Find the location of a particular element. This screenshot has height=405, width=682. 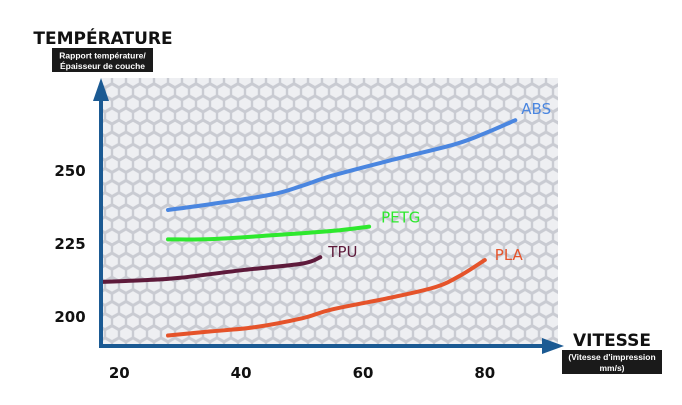

x-axis-arrow-icon is located at coordinates (553, 346).